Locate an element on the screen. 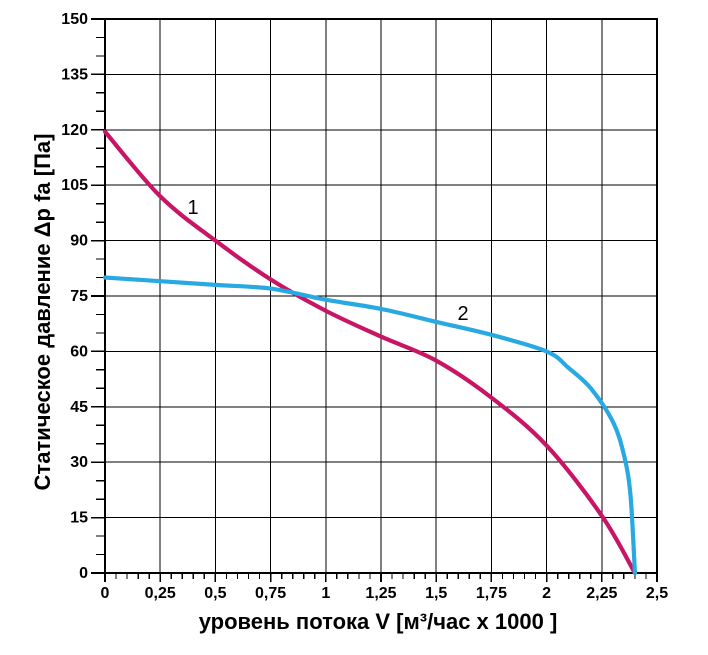 The image size is (708, 655). y-tick-label: 0 is located at coordinates (83, 573).